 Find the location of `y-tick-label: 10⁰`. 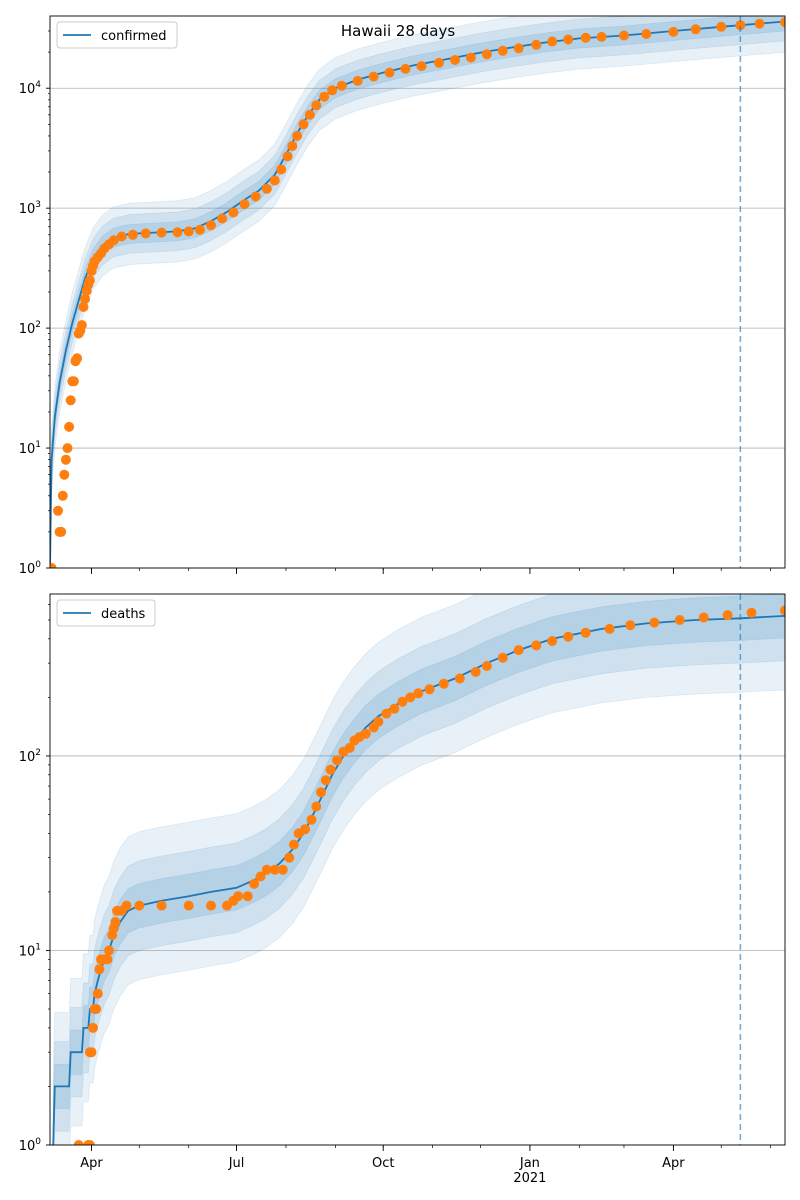

y-tick-label: 10⁰ is located at coordinates (30, 1145).